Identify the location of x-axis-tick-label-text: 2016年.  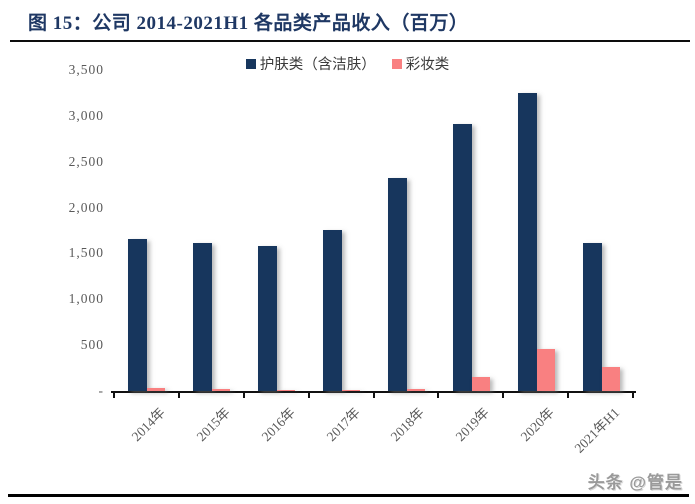
(278, 424).